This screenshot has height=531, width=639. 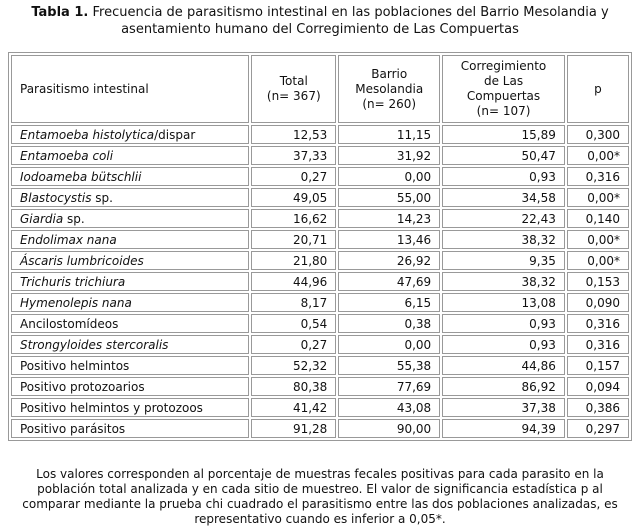 I want to click on value-cell: 13,08, so click(x=503, y=302).